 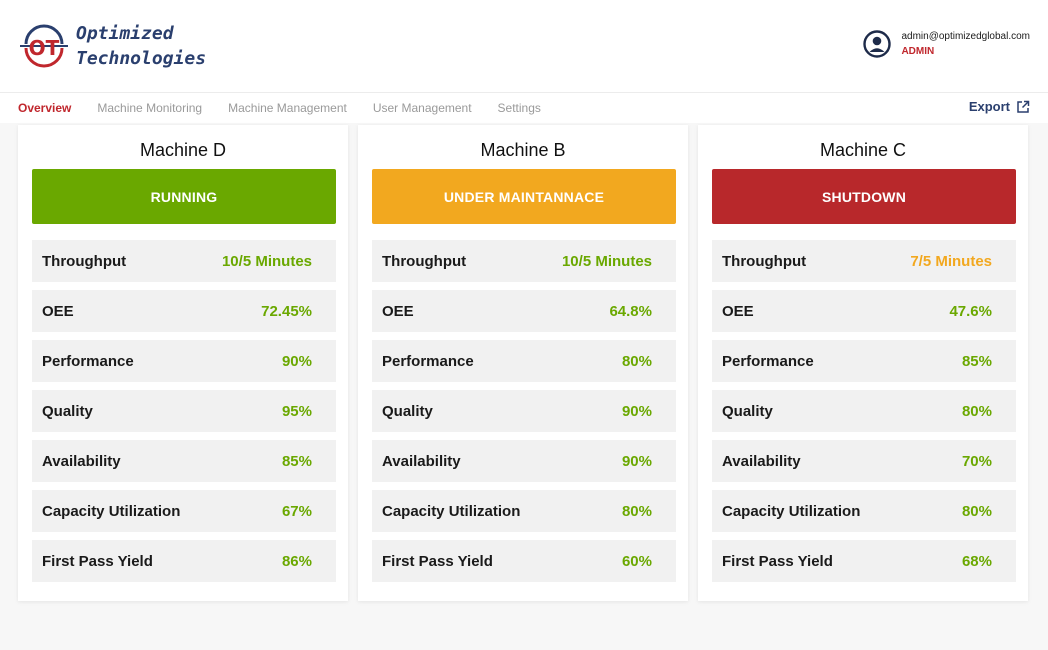 I want to click on machine-name: Machine B, so click(x=523, y=150).